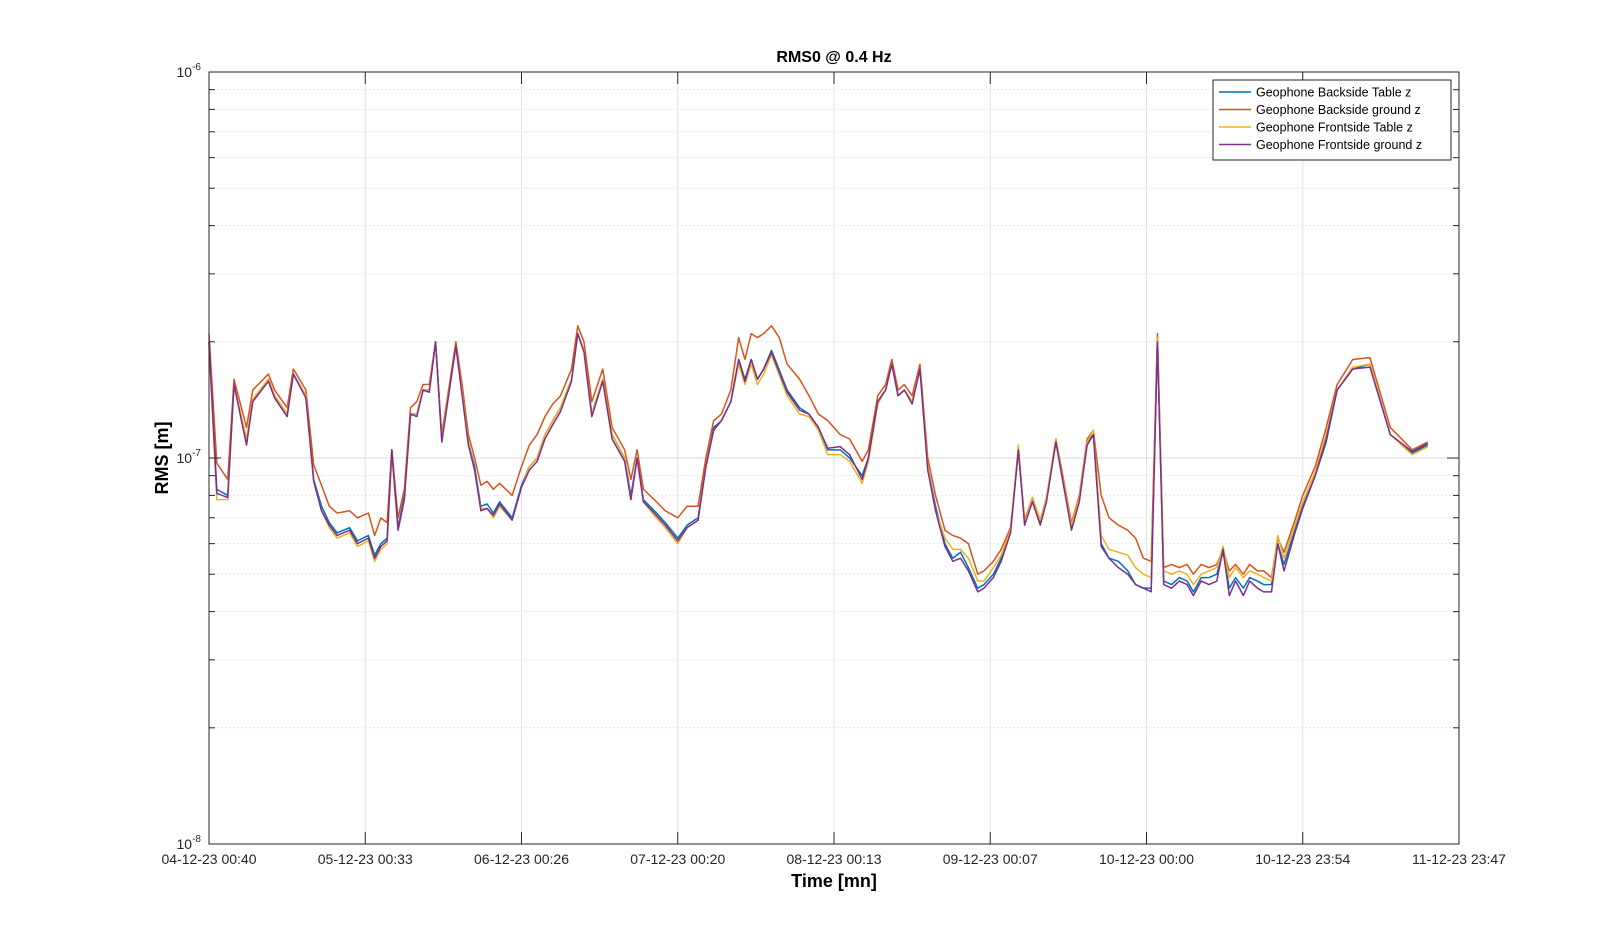 The width and height of the screenshot is (1600, 942). What do you see at coordinates (1338, 110) in the screenshot?
I see `legend-label-2: Geophone Backside ground z` at bounding box center [1338, 110].